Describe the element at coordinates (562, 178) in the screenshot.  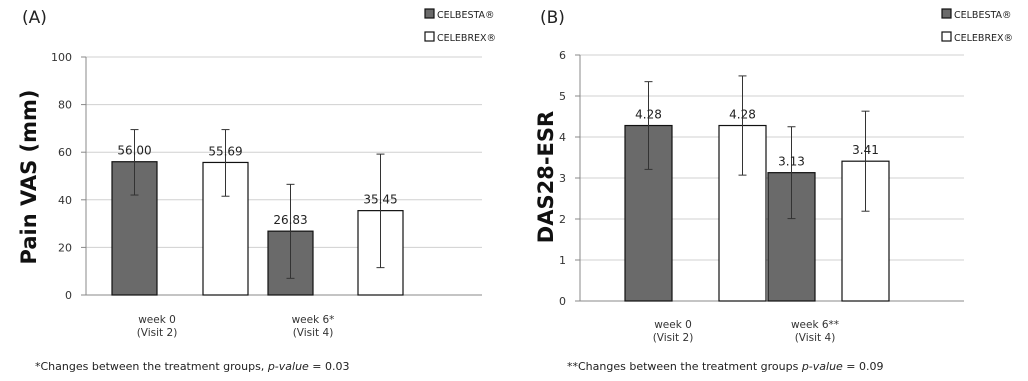
I see `y-tick-label: 3` at that location.